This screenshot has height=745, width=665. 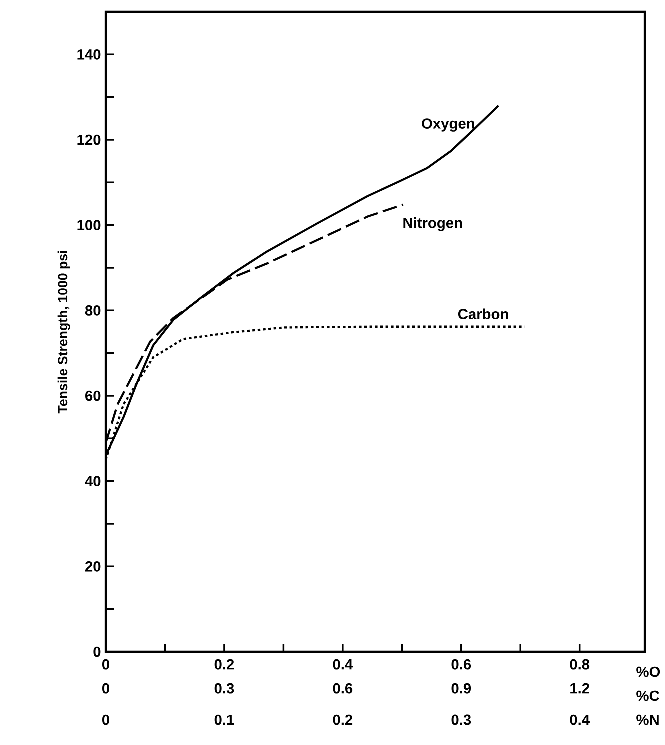 I want to click on text: 0, so click(x=106, y=720).